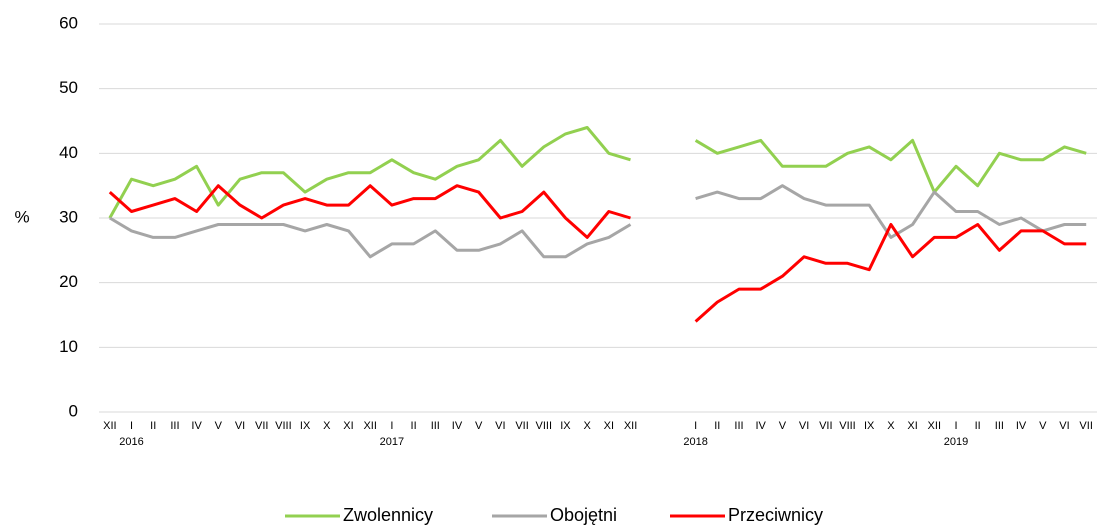  Describe the element at coordinates (131, 442) in the screenshot. I see `x-year-label: 2016` at that location.